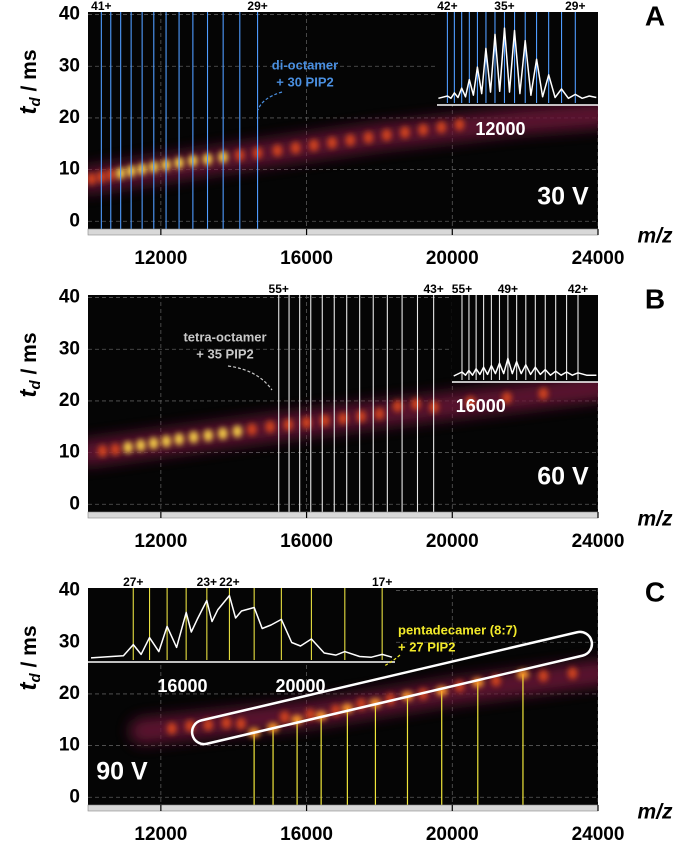  I want to click on panel-letter: C, so click(655, 591).